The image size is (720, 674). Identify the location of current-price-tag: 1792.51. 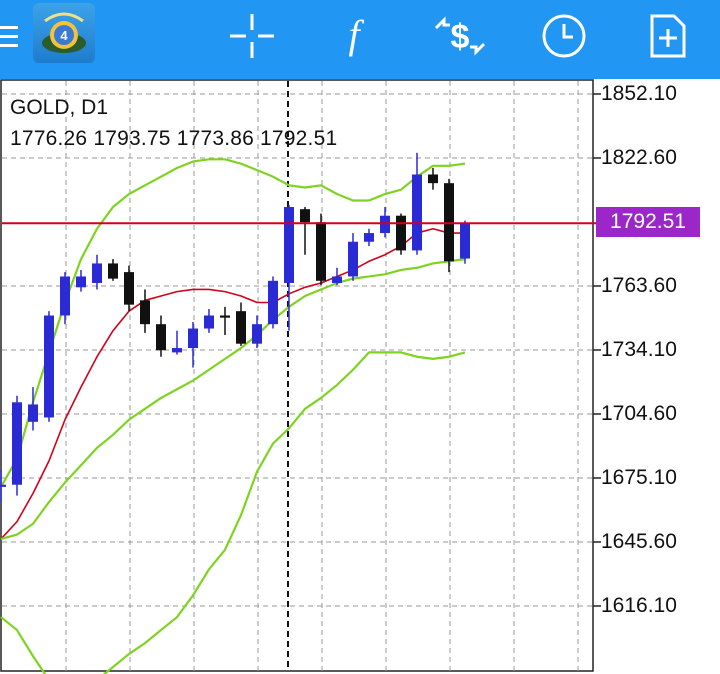
(648, 222).